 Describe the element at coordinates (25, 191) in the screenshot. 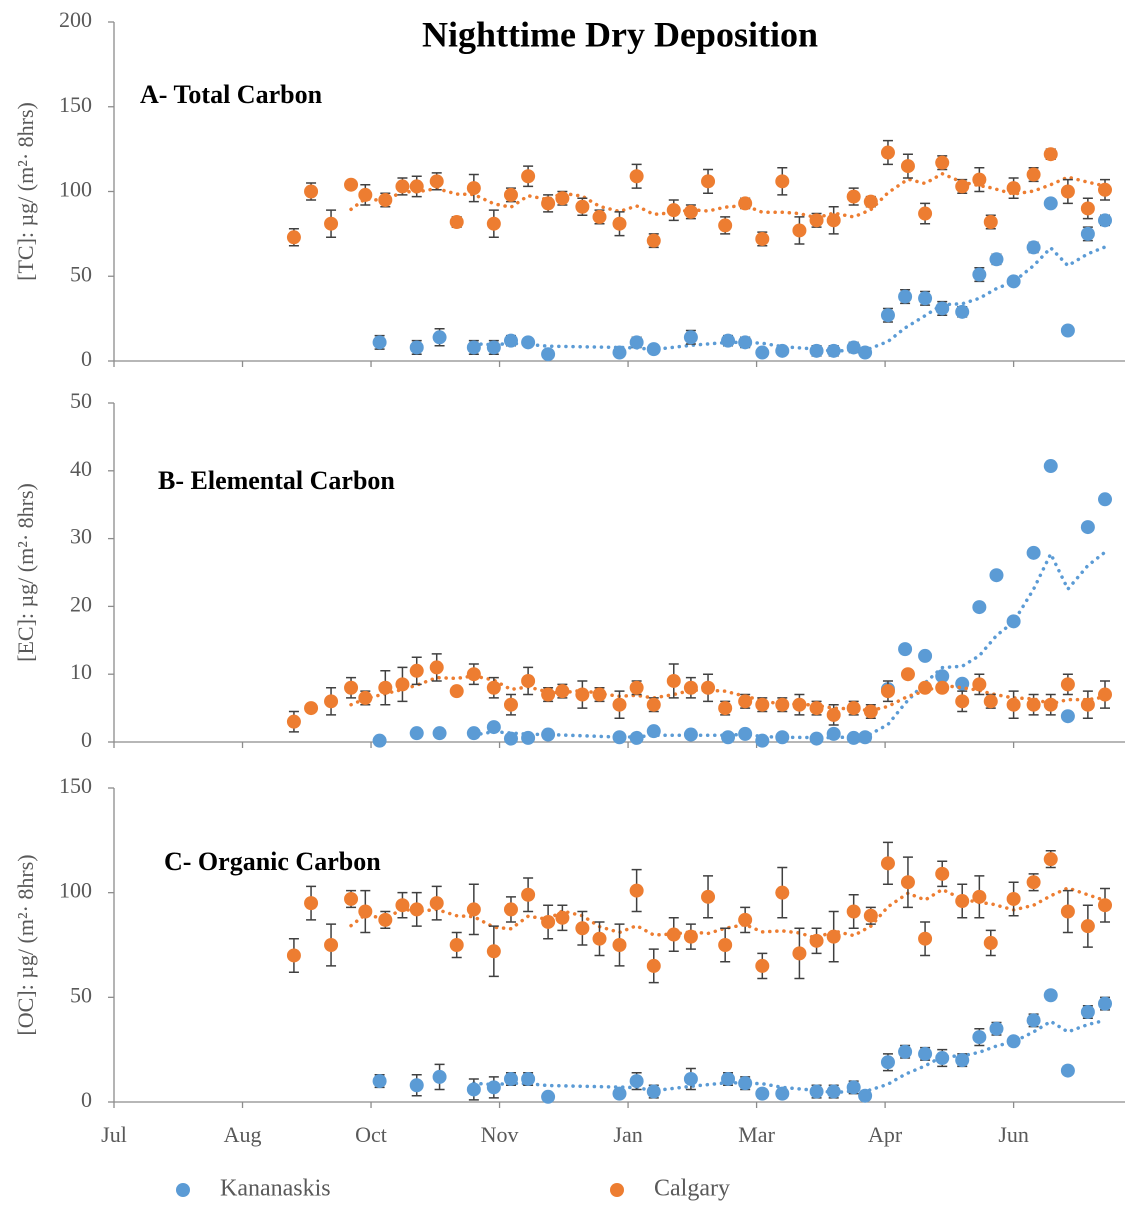

I see `y-axis-label: [TC]: µg/ (m²· 8hrs)` at that location.